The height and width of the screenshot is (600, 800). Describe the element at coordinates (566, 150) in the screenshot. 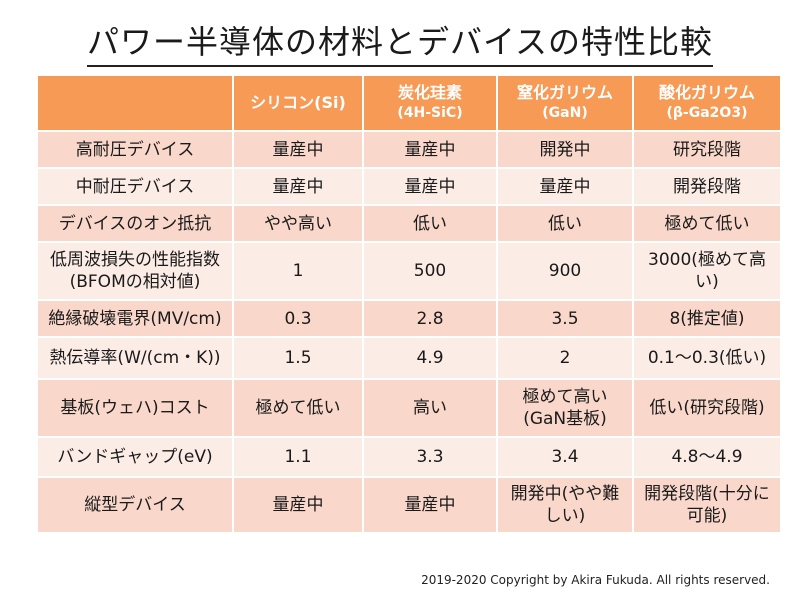

I see `table-cell: 開発中` at that location.